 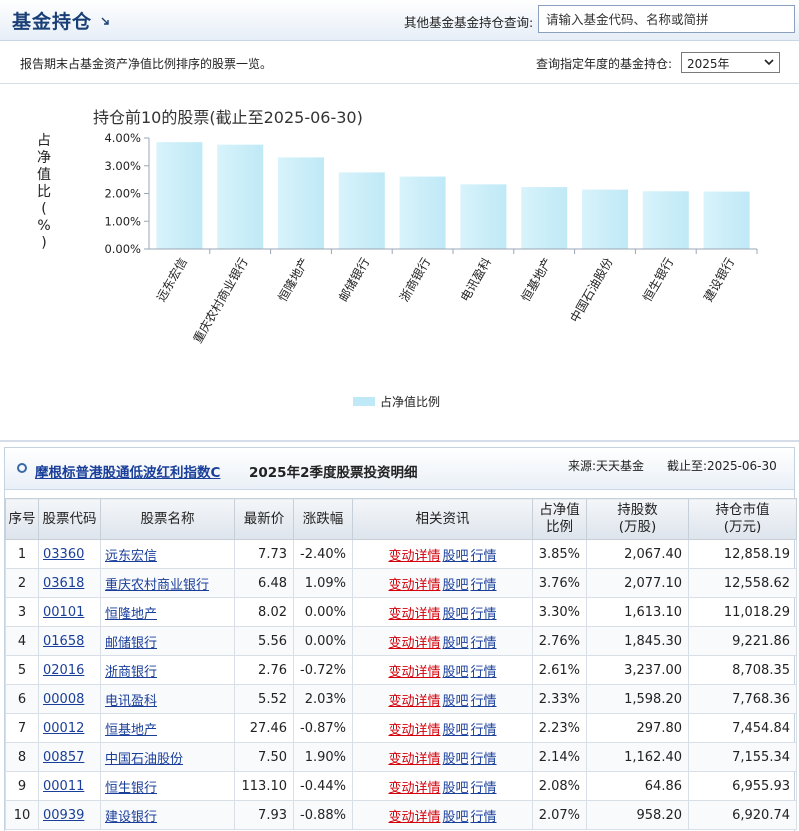 What do you see at coordinates (64, 670) in the screenshot?
I see `stock-code-link: 02016` at bounding box center [64, 670].